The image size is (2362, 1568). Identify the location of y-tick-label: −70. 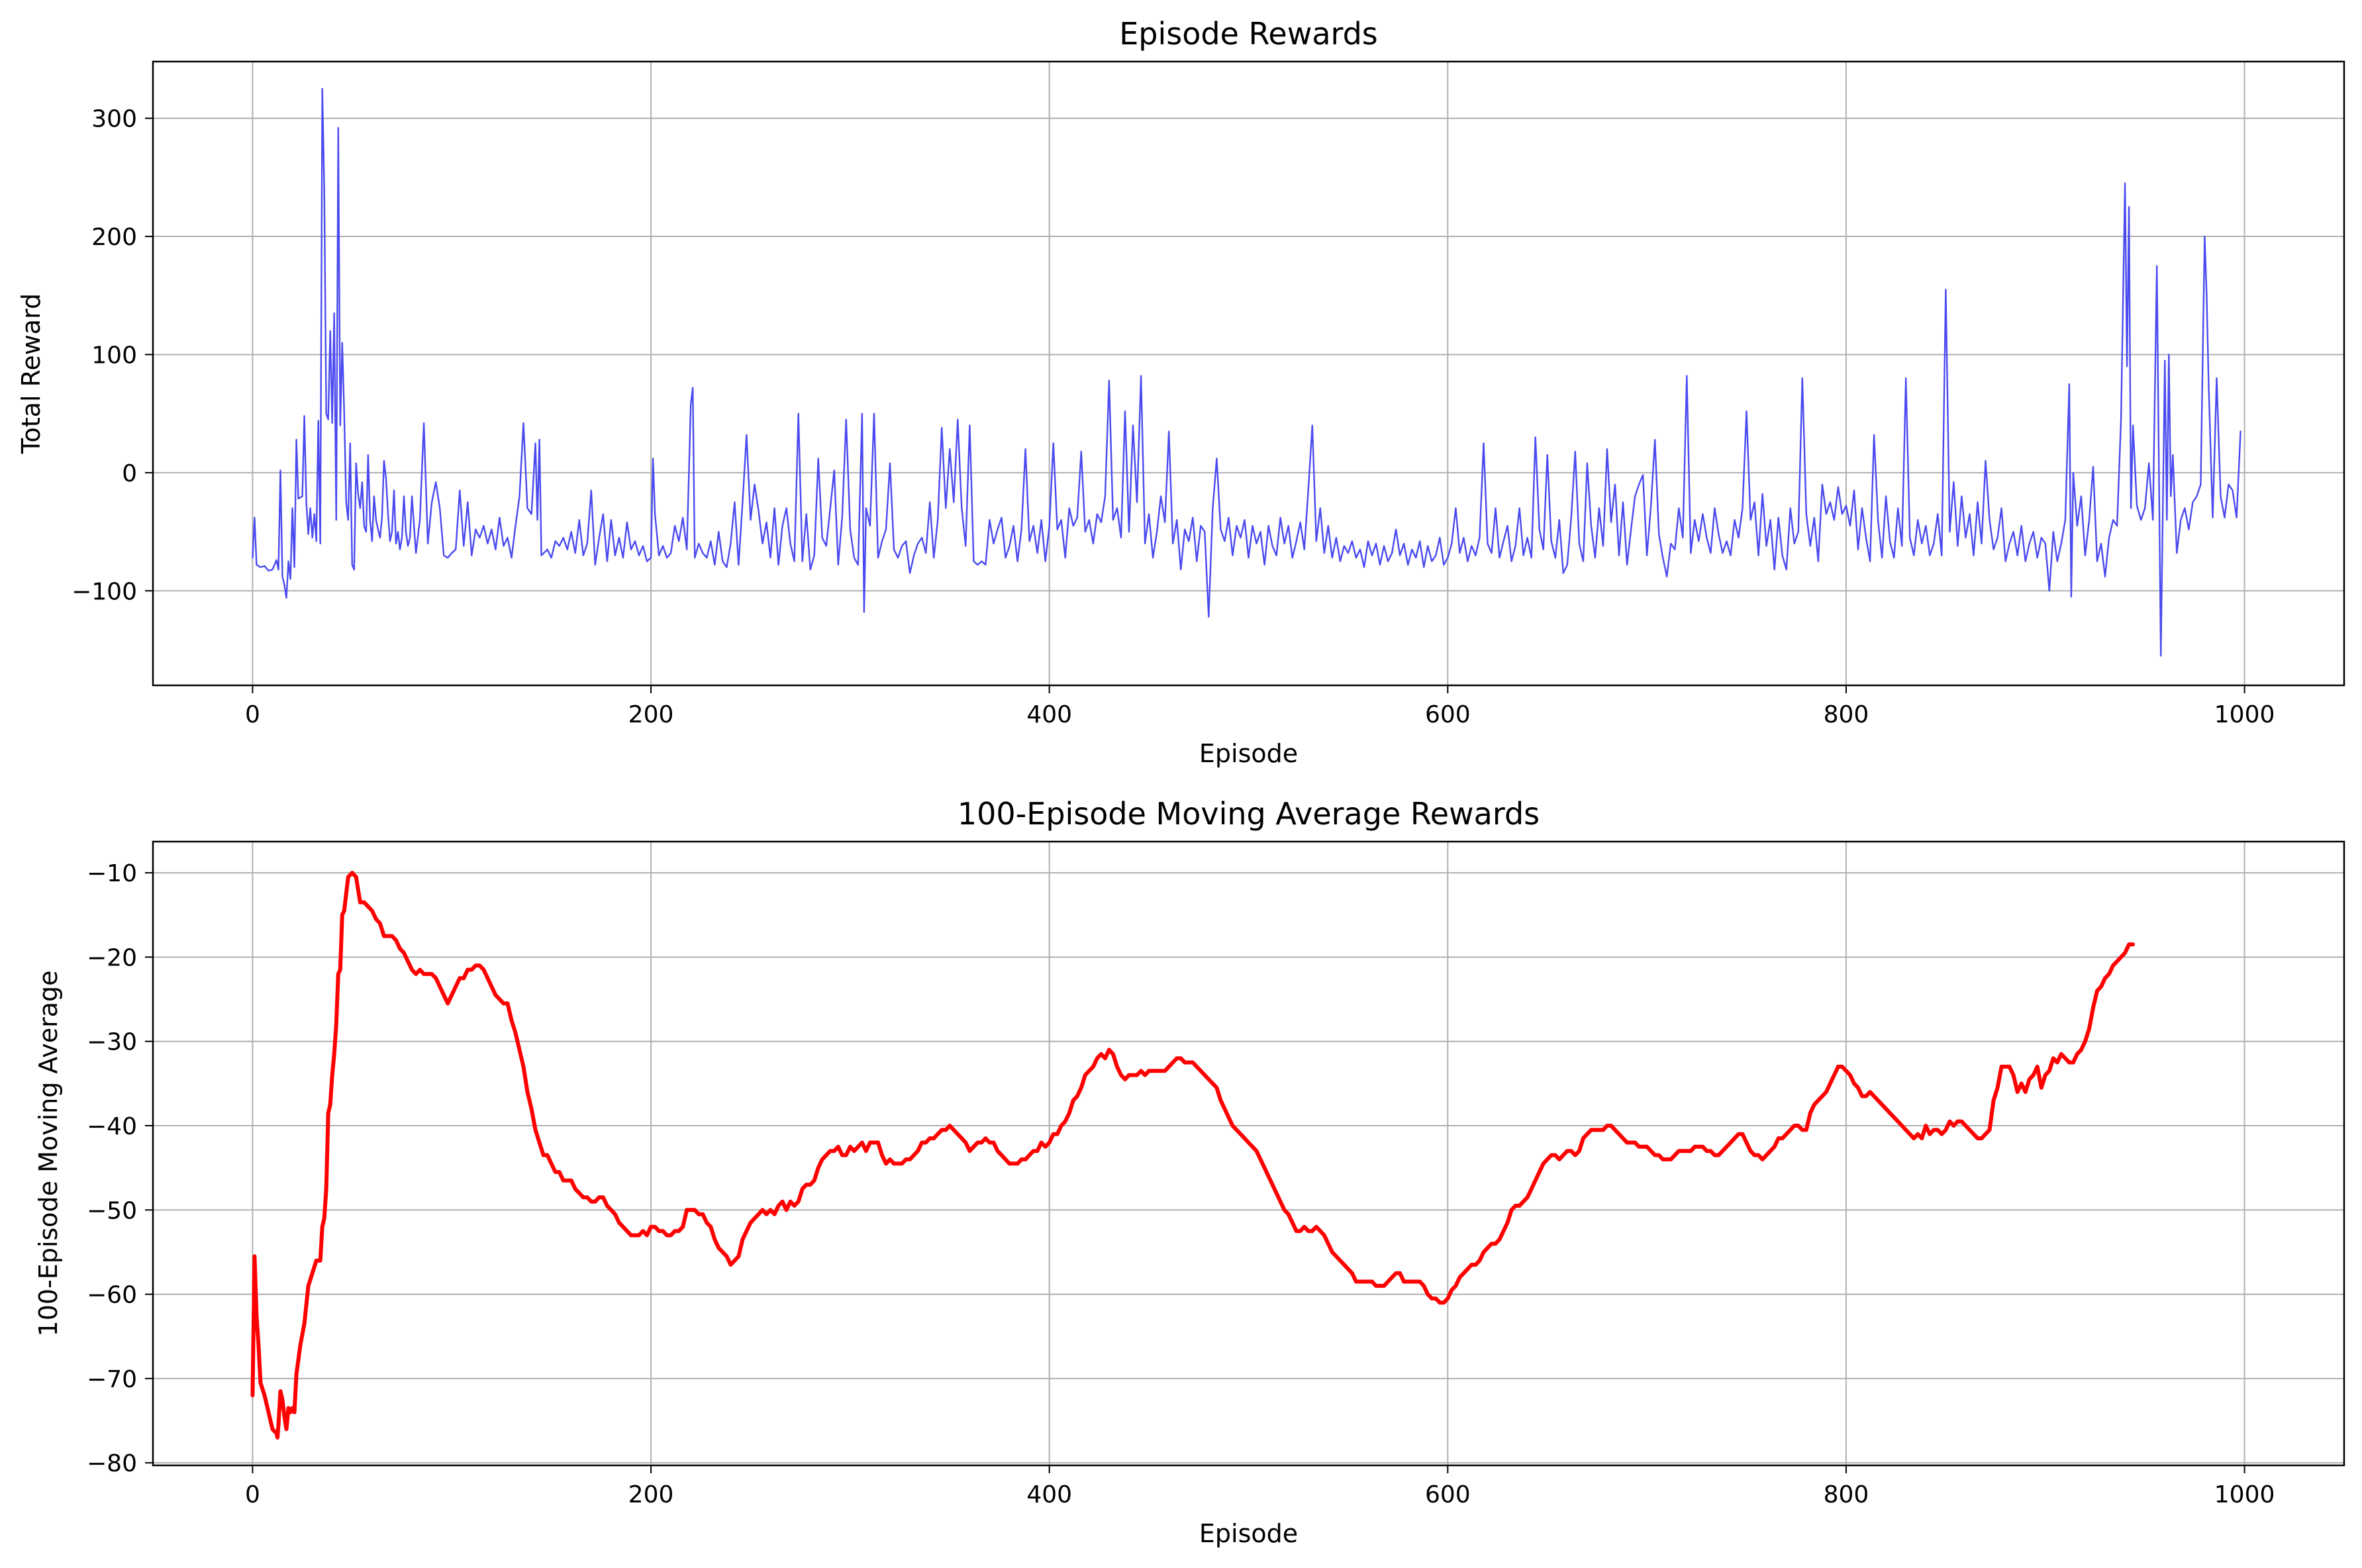
(112, 1379).